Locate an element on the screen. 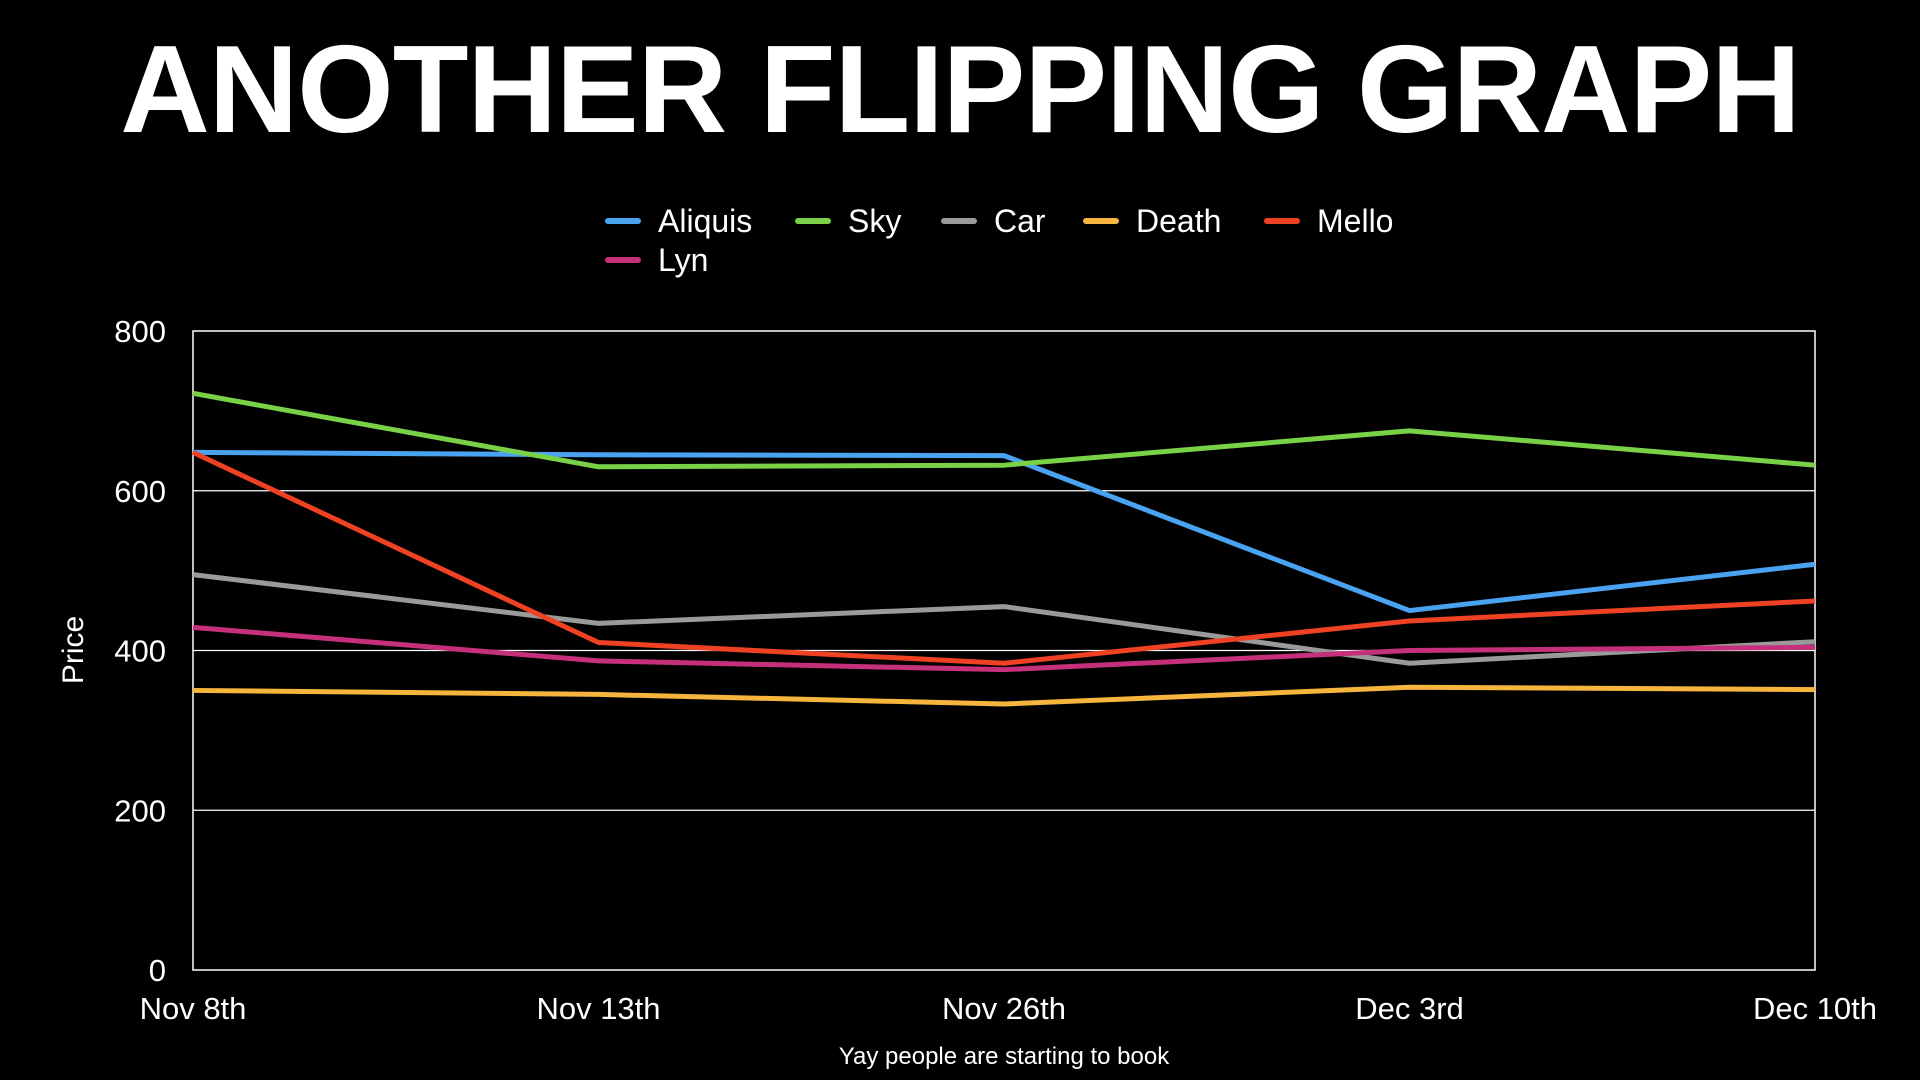 Image resolution: width=1920 pixels, height=1080 pixels. legend-label: Aliquis is located at coordinates (705, 221).